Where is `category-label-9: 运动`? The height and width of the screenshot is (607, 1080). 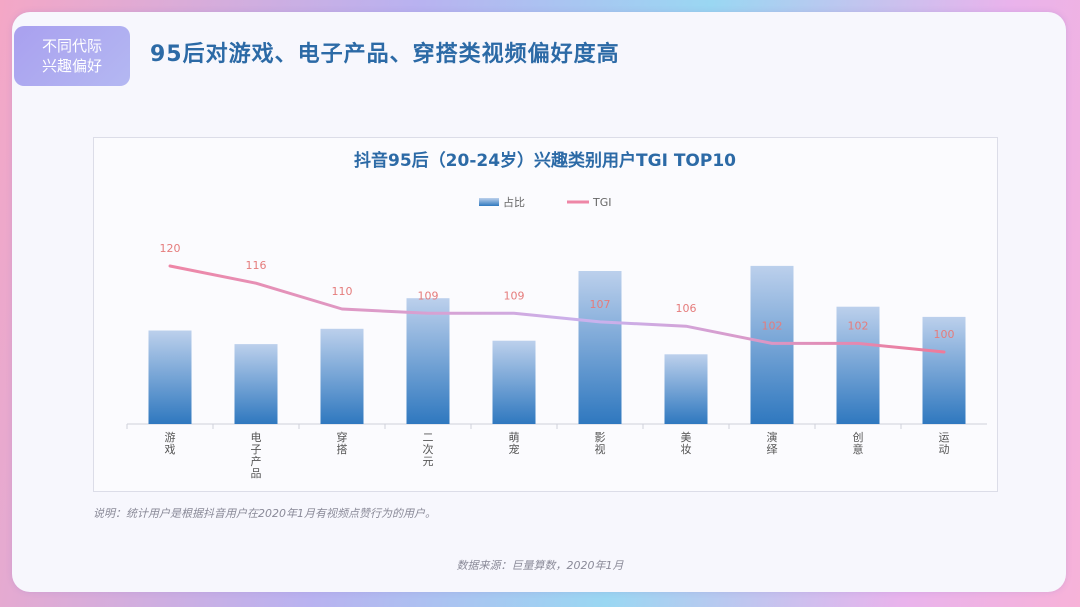
category-label-9: 运动 is located at coordinates (944, 443).